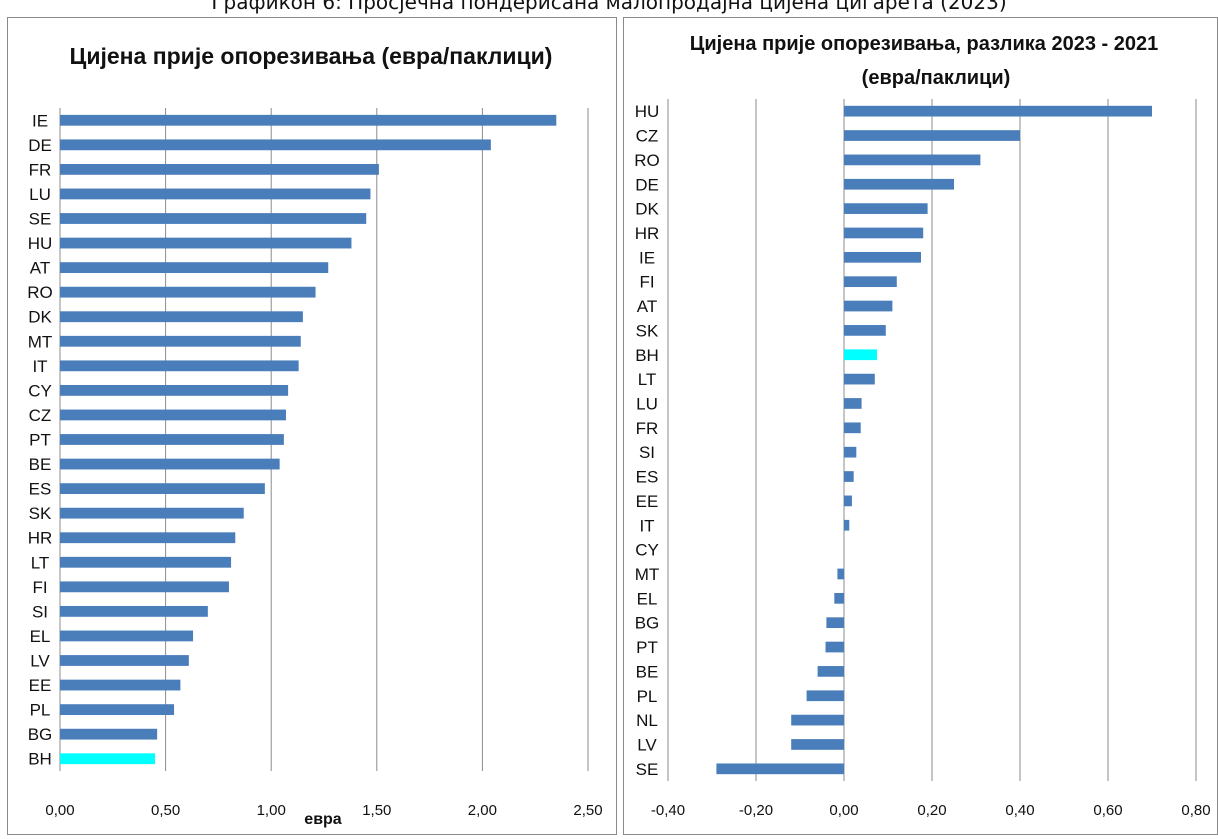 The height and width of the screenshot is (839, 1218). I want to click on chart-right-category-label: SE, so click(647, 769).